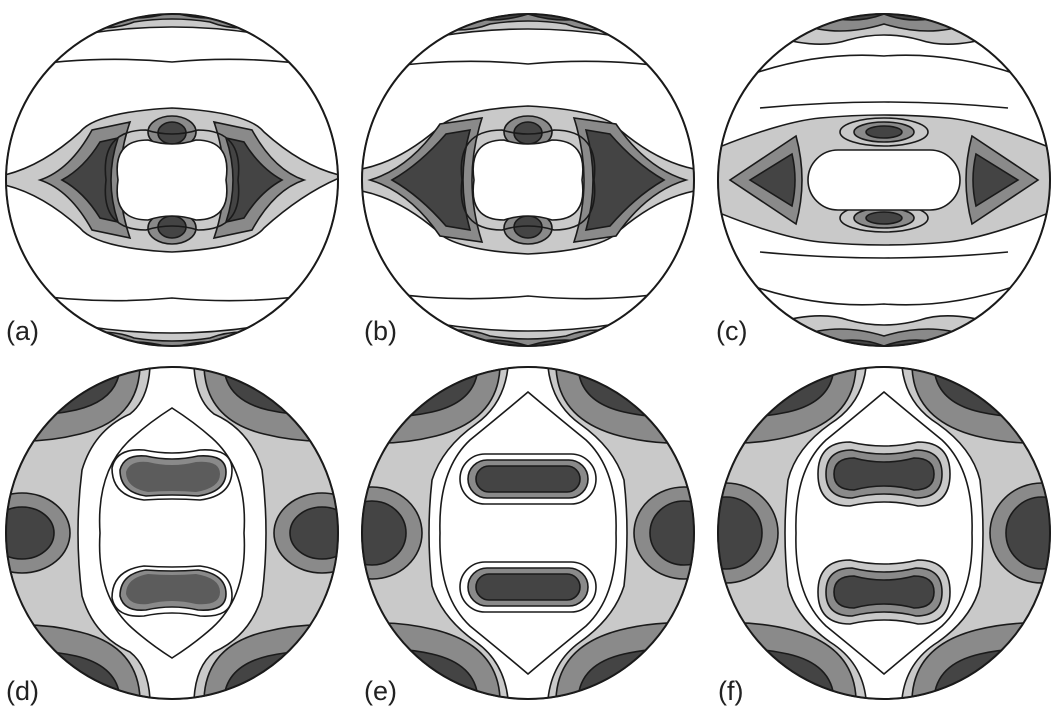 The height and width of the screenshot is (708, 1056). I want to click on panel-label-c: (c), so click(731, 331).